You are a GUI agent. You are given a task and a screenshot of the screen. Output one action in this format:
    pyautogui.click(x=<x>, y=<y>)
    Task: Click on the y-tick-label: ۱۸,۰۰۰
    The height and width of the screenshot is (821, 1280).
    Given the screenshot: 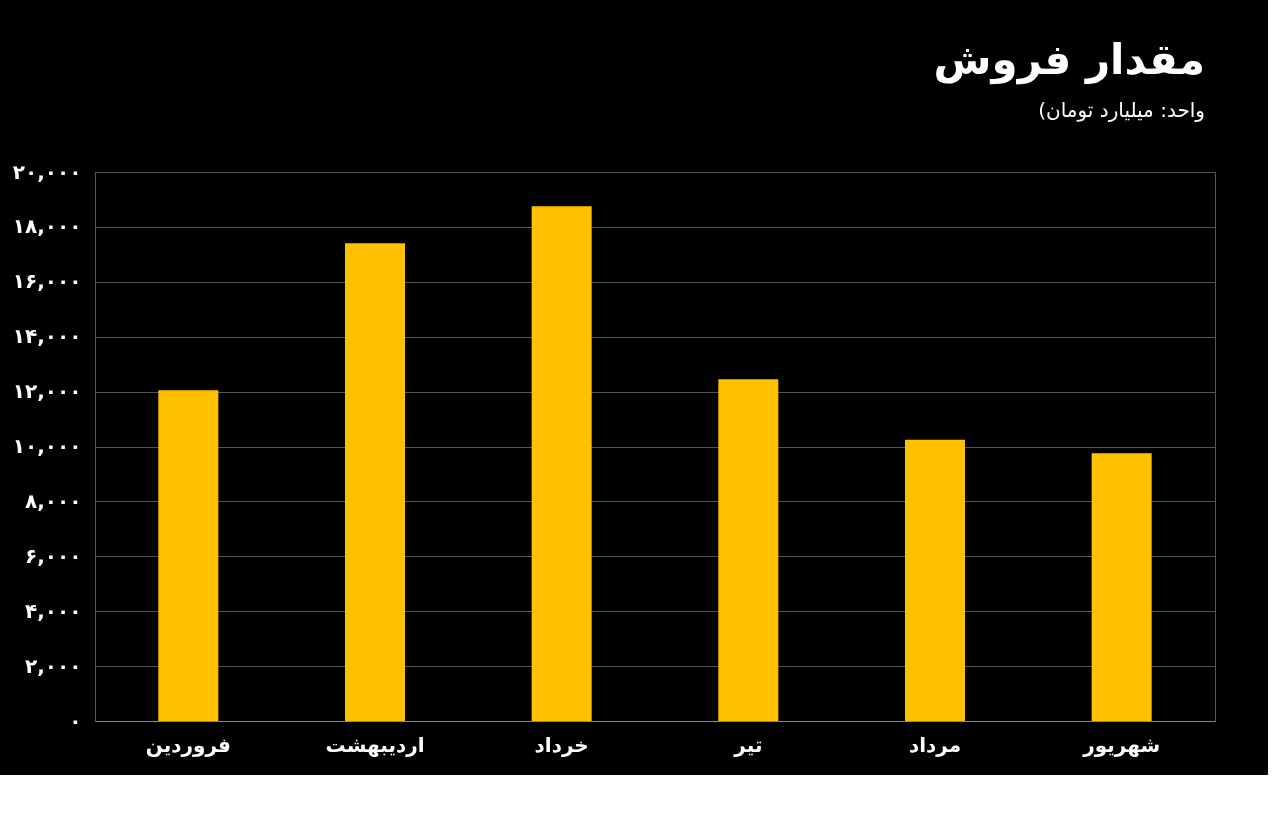 What is the action you would take?
    pyautogui.click(x=47, y=226)
    